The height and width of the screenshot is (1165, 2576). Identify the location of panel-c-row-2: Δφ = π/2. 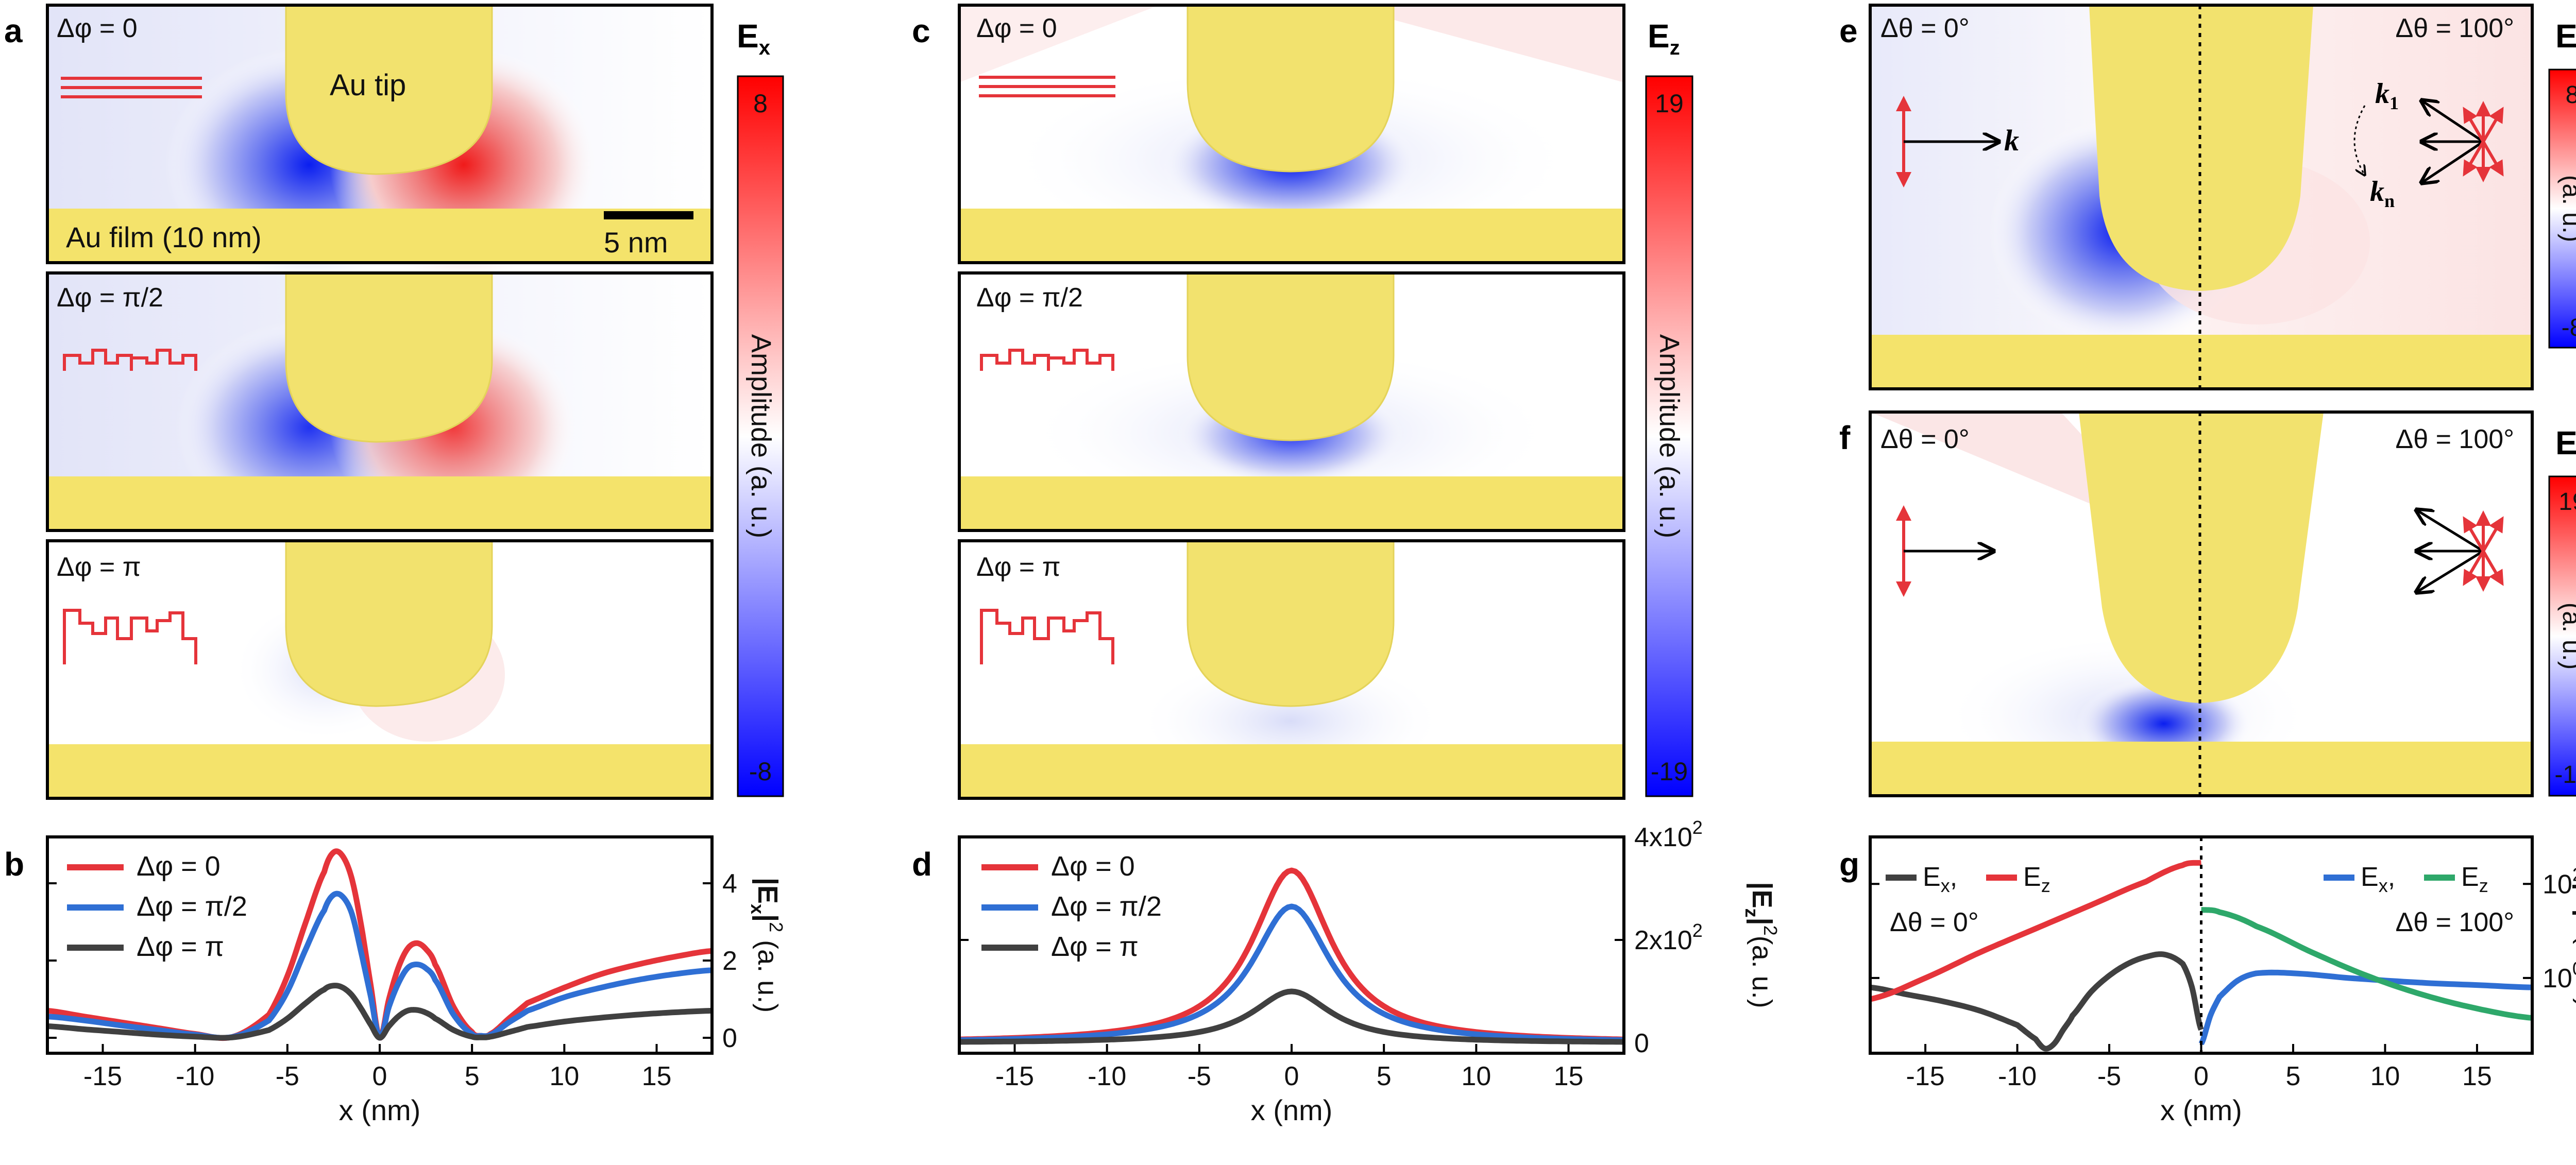
(1291, 402).